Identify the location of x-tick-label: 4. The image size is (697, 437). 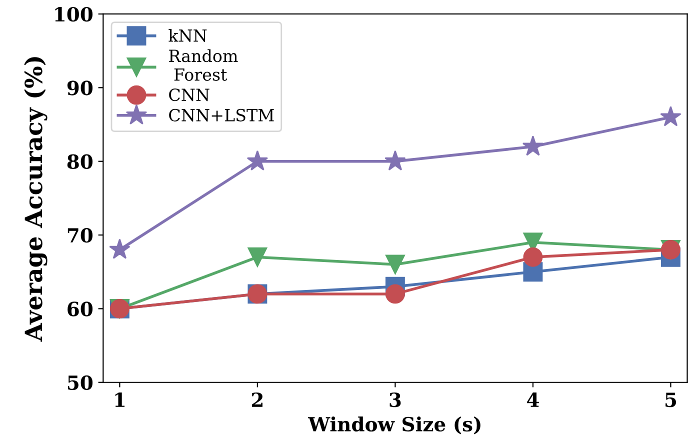
(532, 399).